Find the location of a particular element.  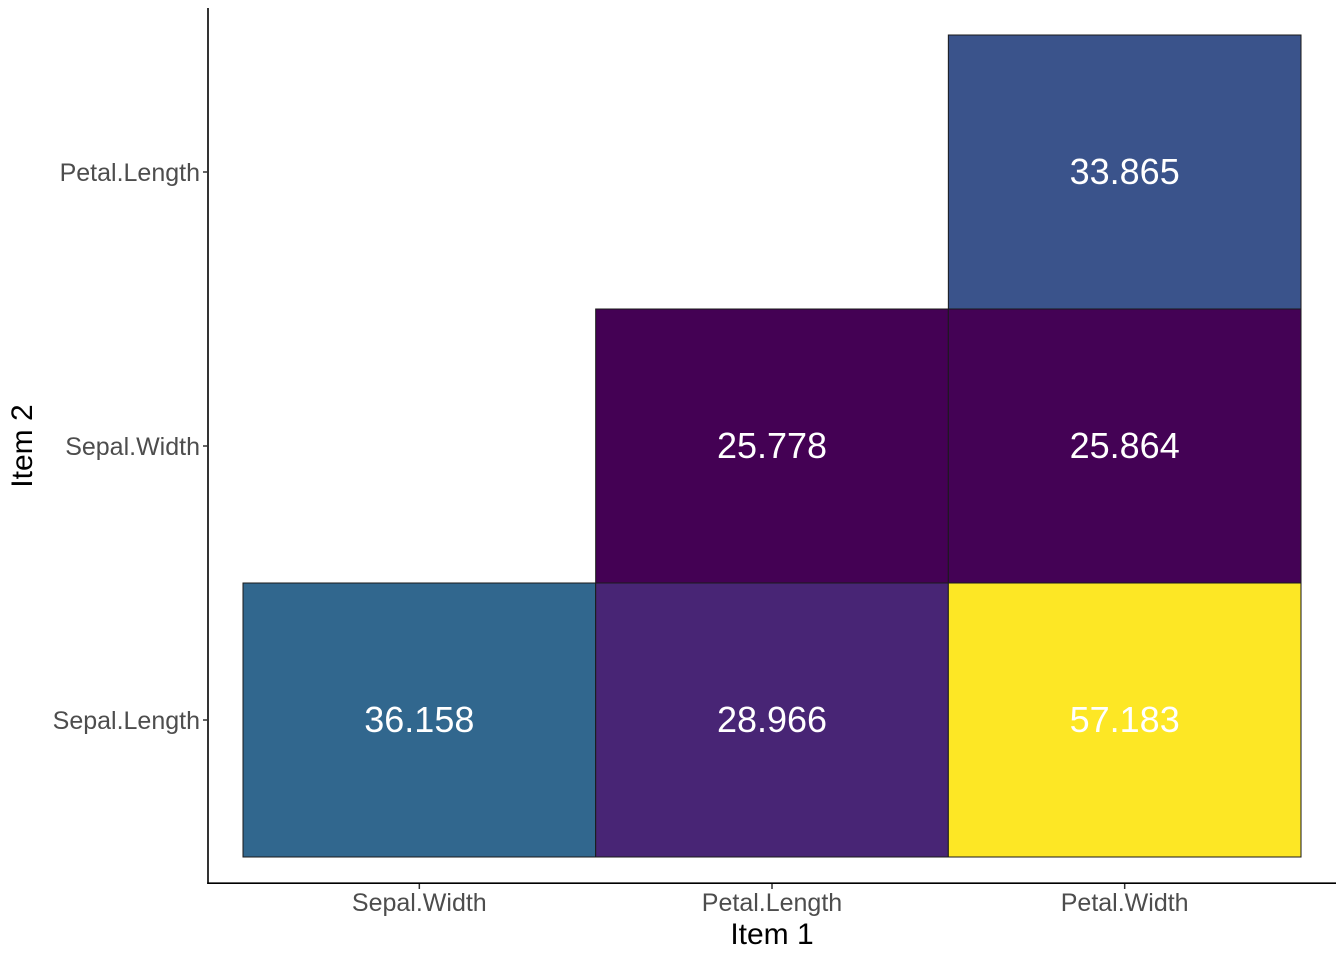

y-axis-ticks: Sepal.Length Sepal.Width Petal.Length is located at coordinates (130, 447).